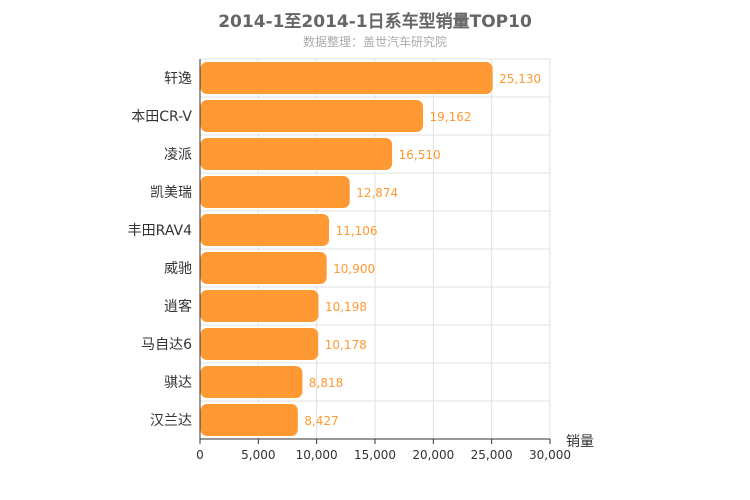 This screenshot has height=500, width=750. Describe the element at coordinates (321, 421) in the screenshot. I see `bar-value-label: 8,427` at that location.